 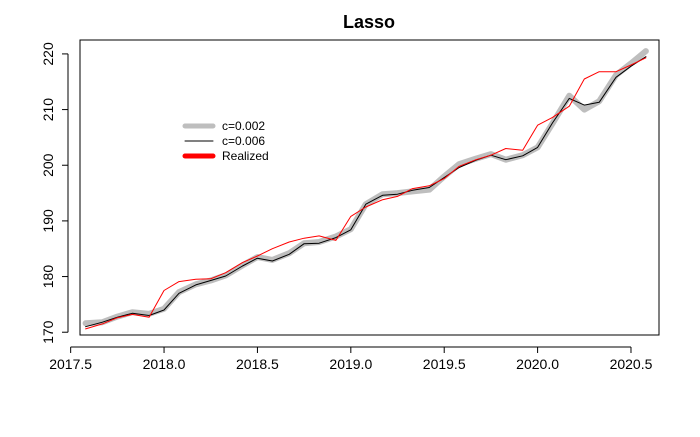 I want to click on x-tick-label: 2020.0, so click(x=537, y=364).